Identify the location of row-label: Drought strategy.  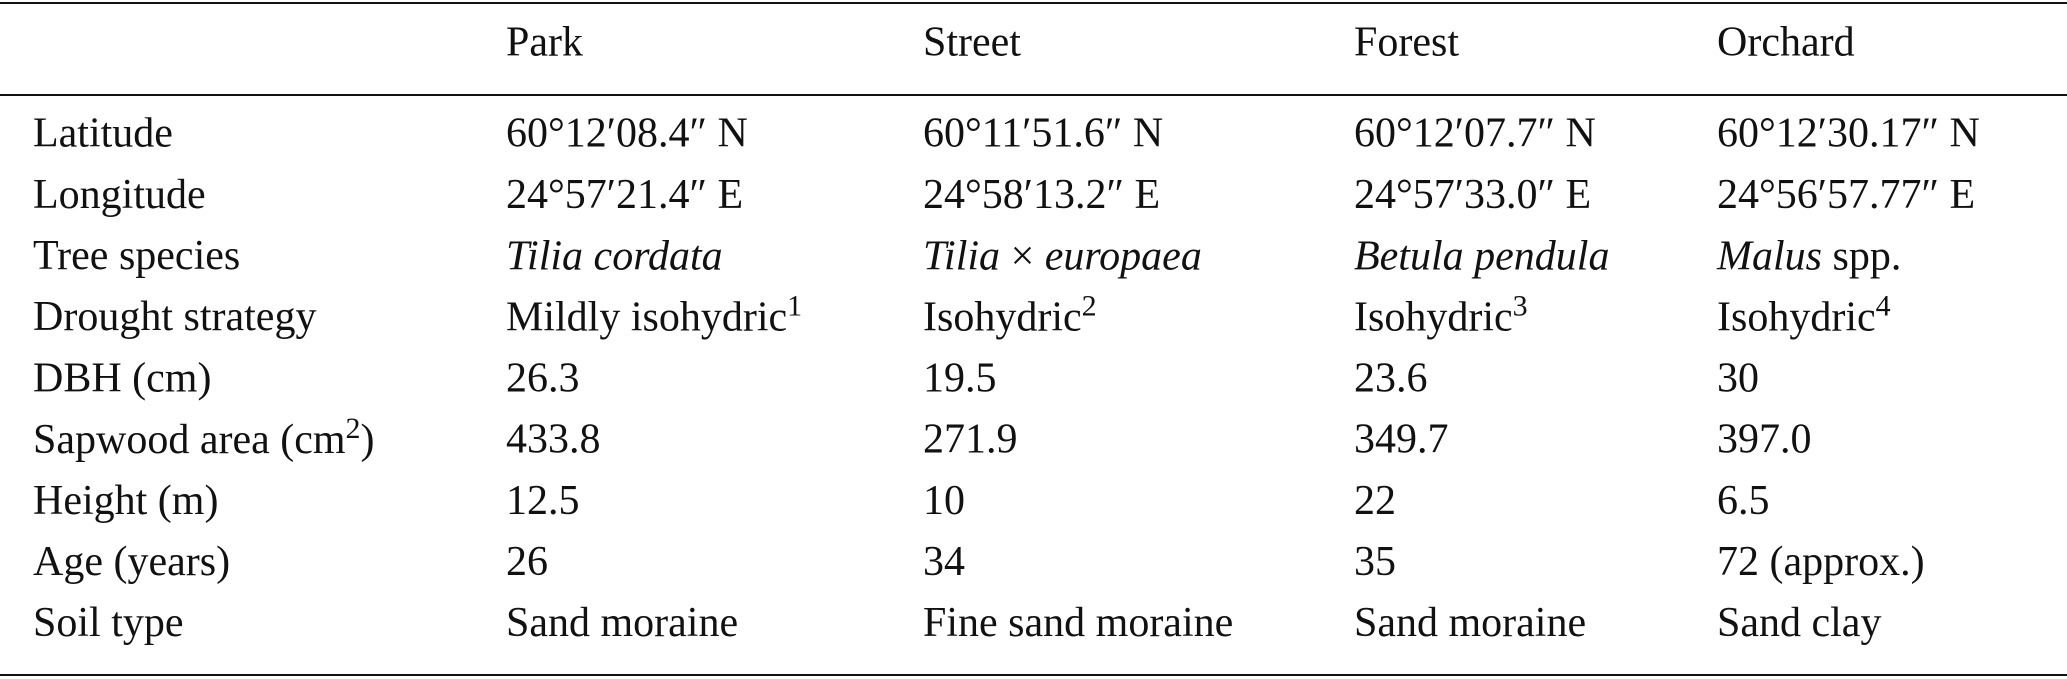
(174, 317).